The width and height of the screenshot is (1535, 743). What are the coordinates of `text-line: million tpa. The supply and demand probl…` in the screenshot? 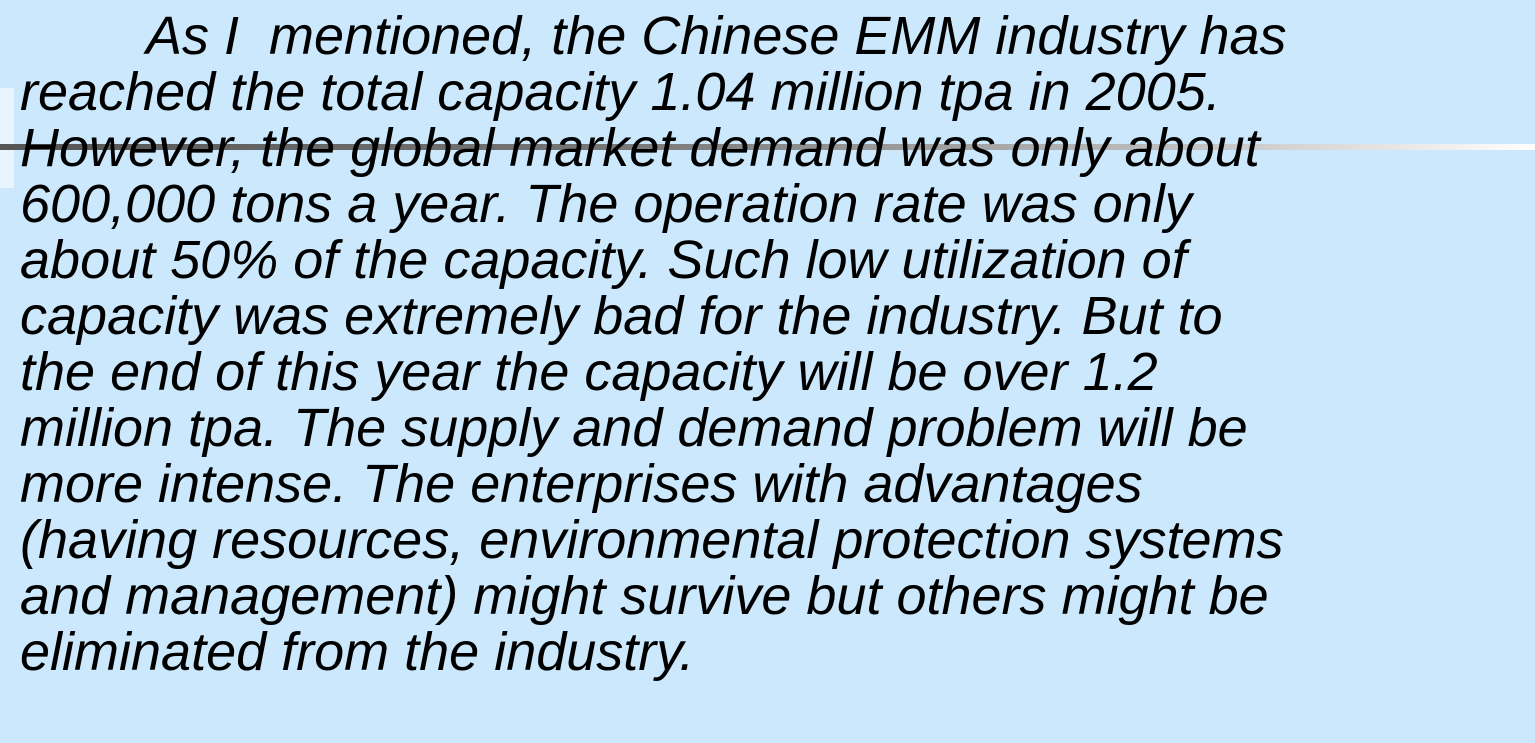 It's located at (634, 428).